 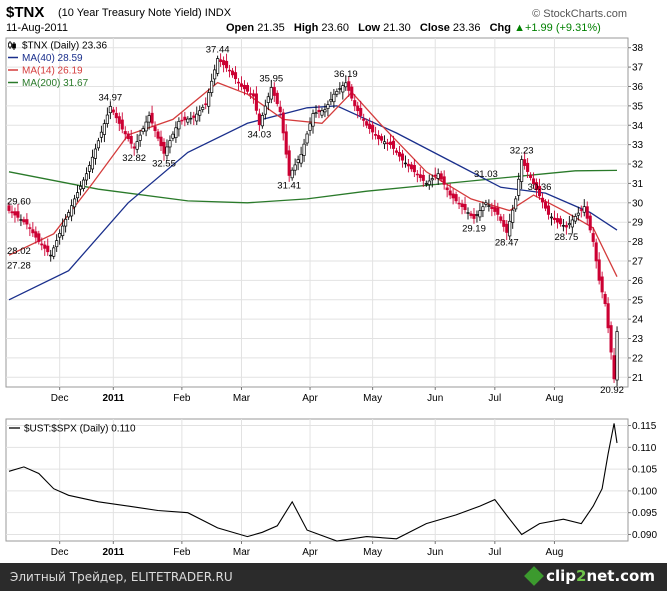 What do you see at coordinates (561, 576) in the screenshot?
I see `logo-part1: clip` at bounding box center [561, 576].